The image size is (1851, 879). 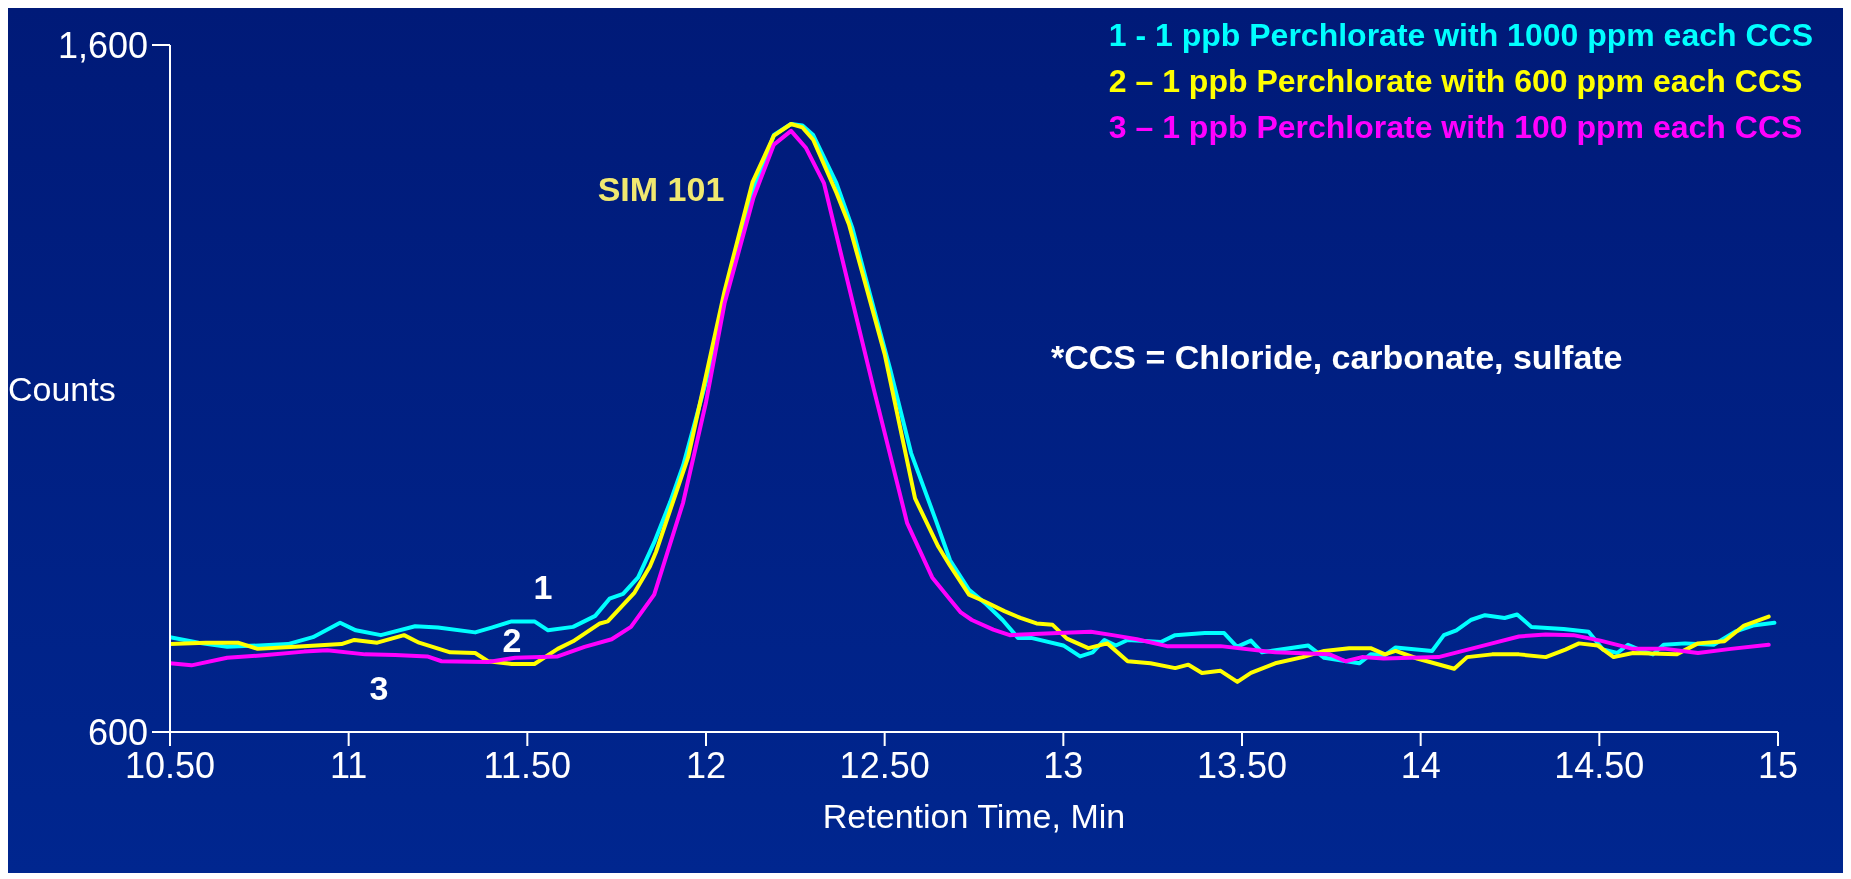 What do you see at coordinates (1242, 765) in the screenshot?
I see `x-tick-label: 13.50` at bounding box center [1242, 765].